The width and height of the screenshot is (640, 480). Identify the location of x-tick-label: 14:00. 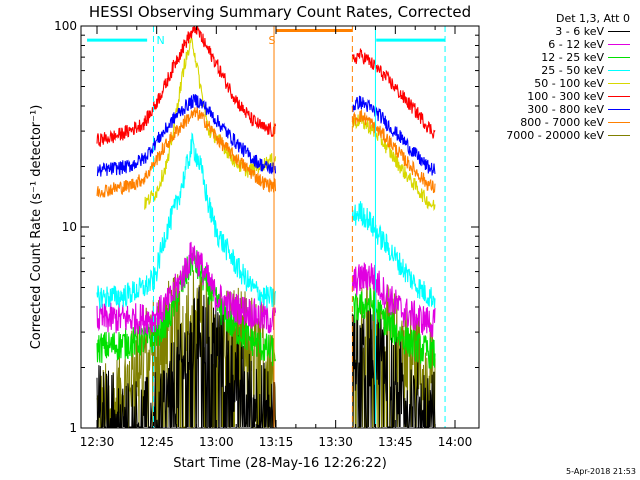
(455, 442).